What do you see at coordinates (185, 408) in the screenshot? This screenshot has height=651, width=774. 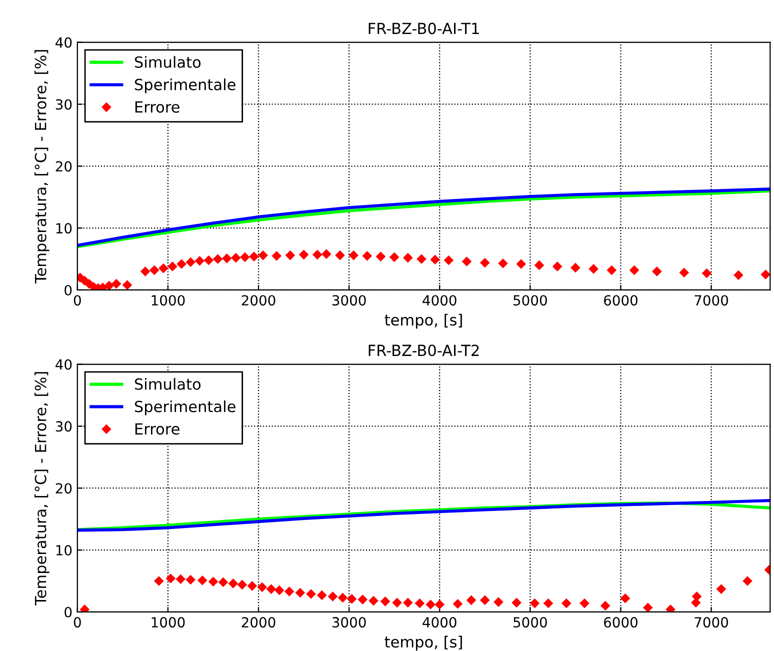 I see `legend-label: Sperimentale` at bounding box center [185, 408].